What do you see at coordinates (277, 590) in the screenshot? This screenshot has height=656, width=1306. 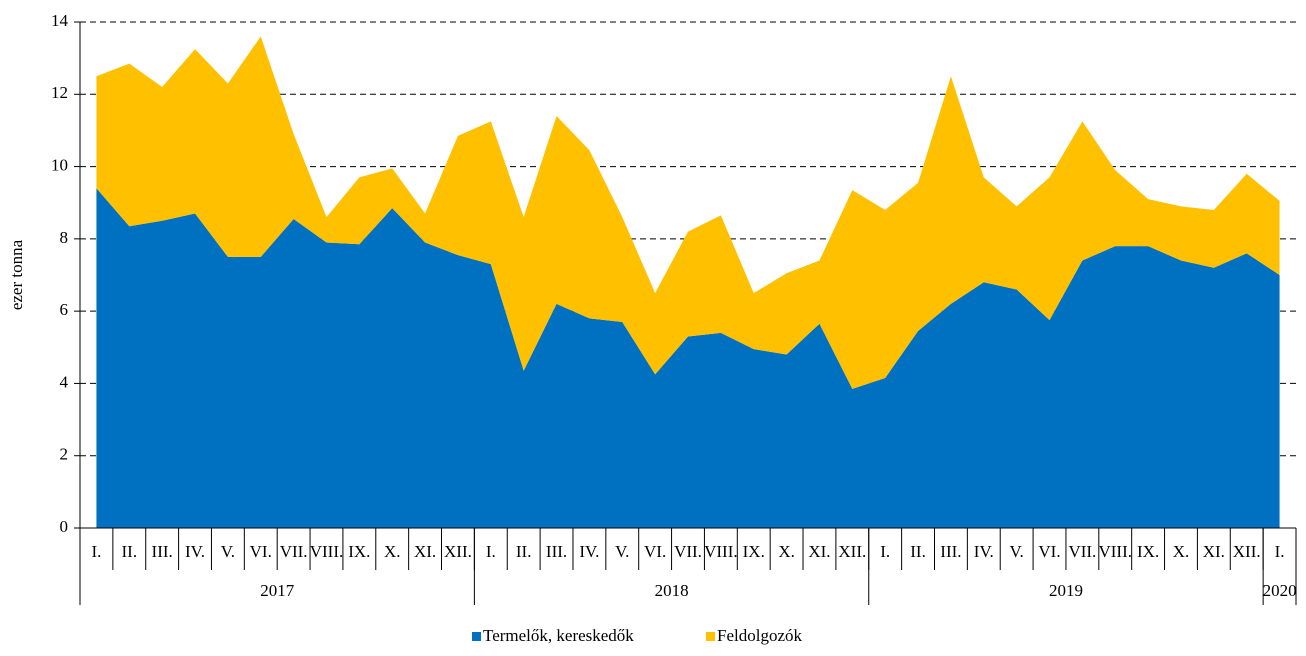 I see `group-label: 2017` at bounding box center [277, 590].